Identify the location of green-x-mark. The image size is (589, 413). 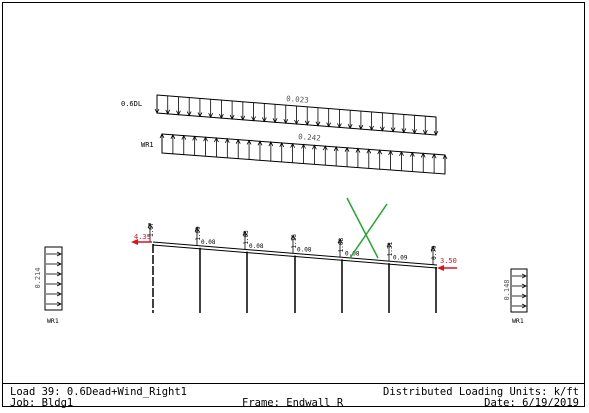
(367, 228).